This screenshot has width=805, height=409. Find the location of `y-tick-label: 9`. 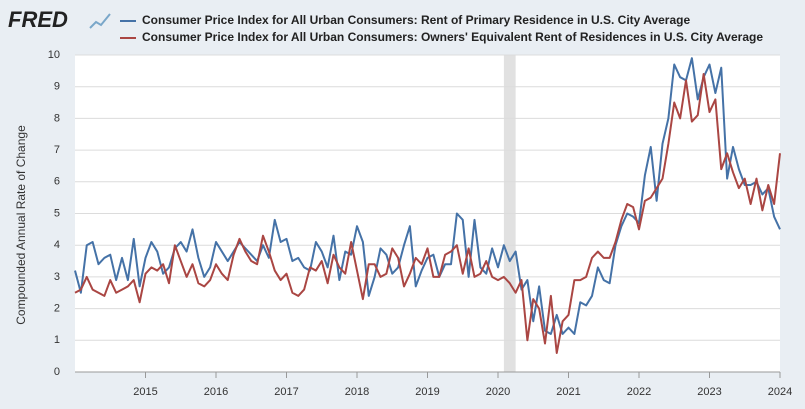

y-tick-label: 9 is located at coordinates (57, 87).